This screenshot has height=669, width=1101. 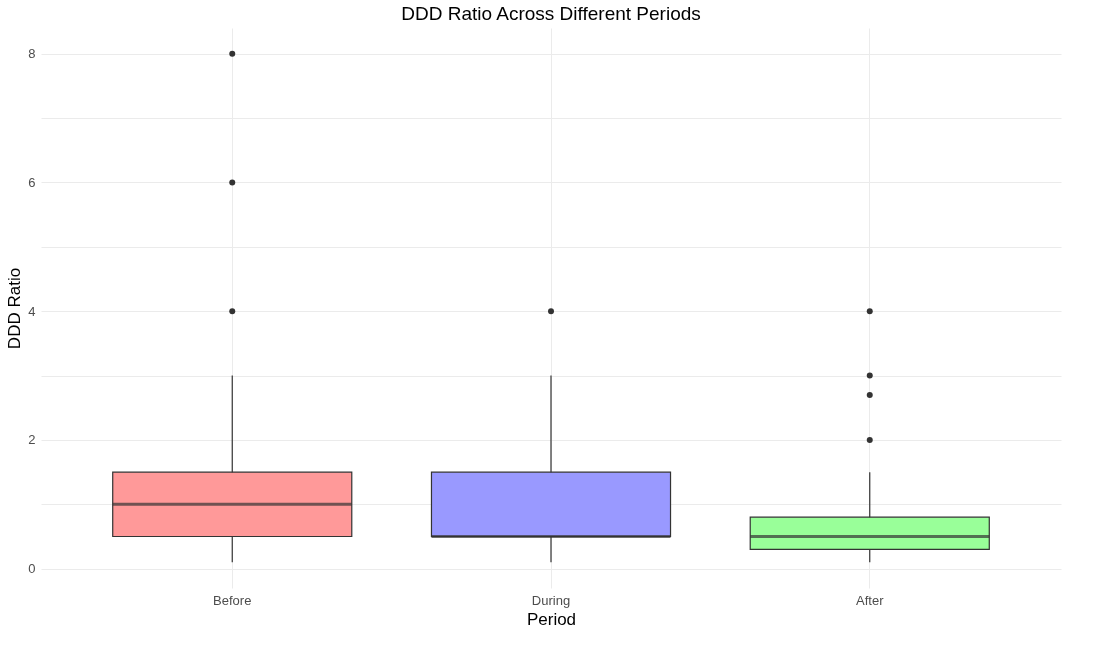 What do you see at coordinates (551, 619) in the screenshot?
I see `x-axis-title: Period` at bounding box center [551, 619].